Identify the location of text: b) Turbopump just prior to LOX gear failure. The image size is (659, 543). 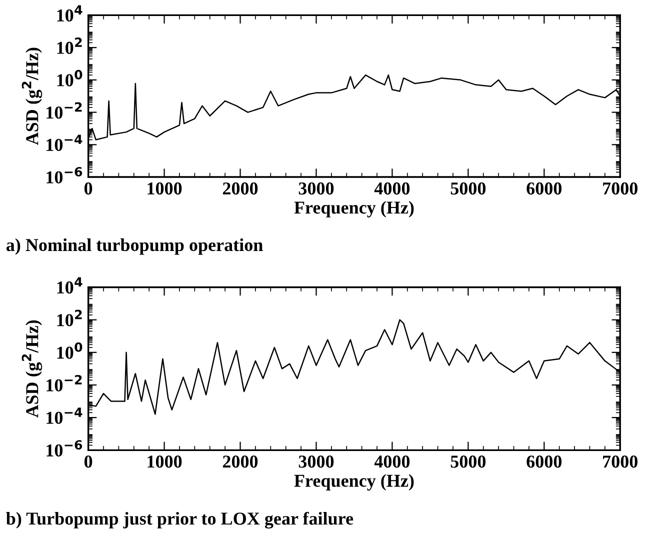
(180, 520).